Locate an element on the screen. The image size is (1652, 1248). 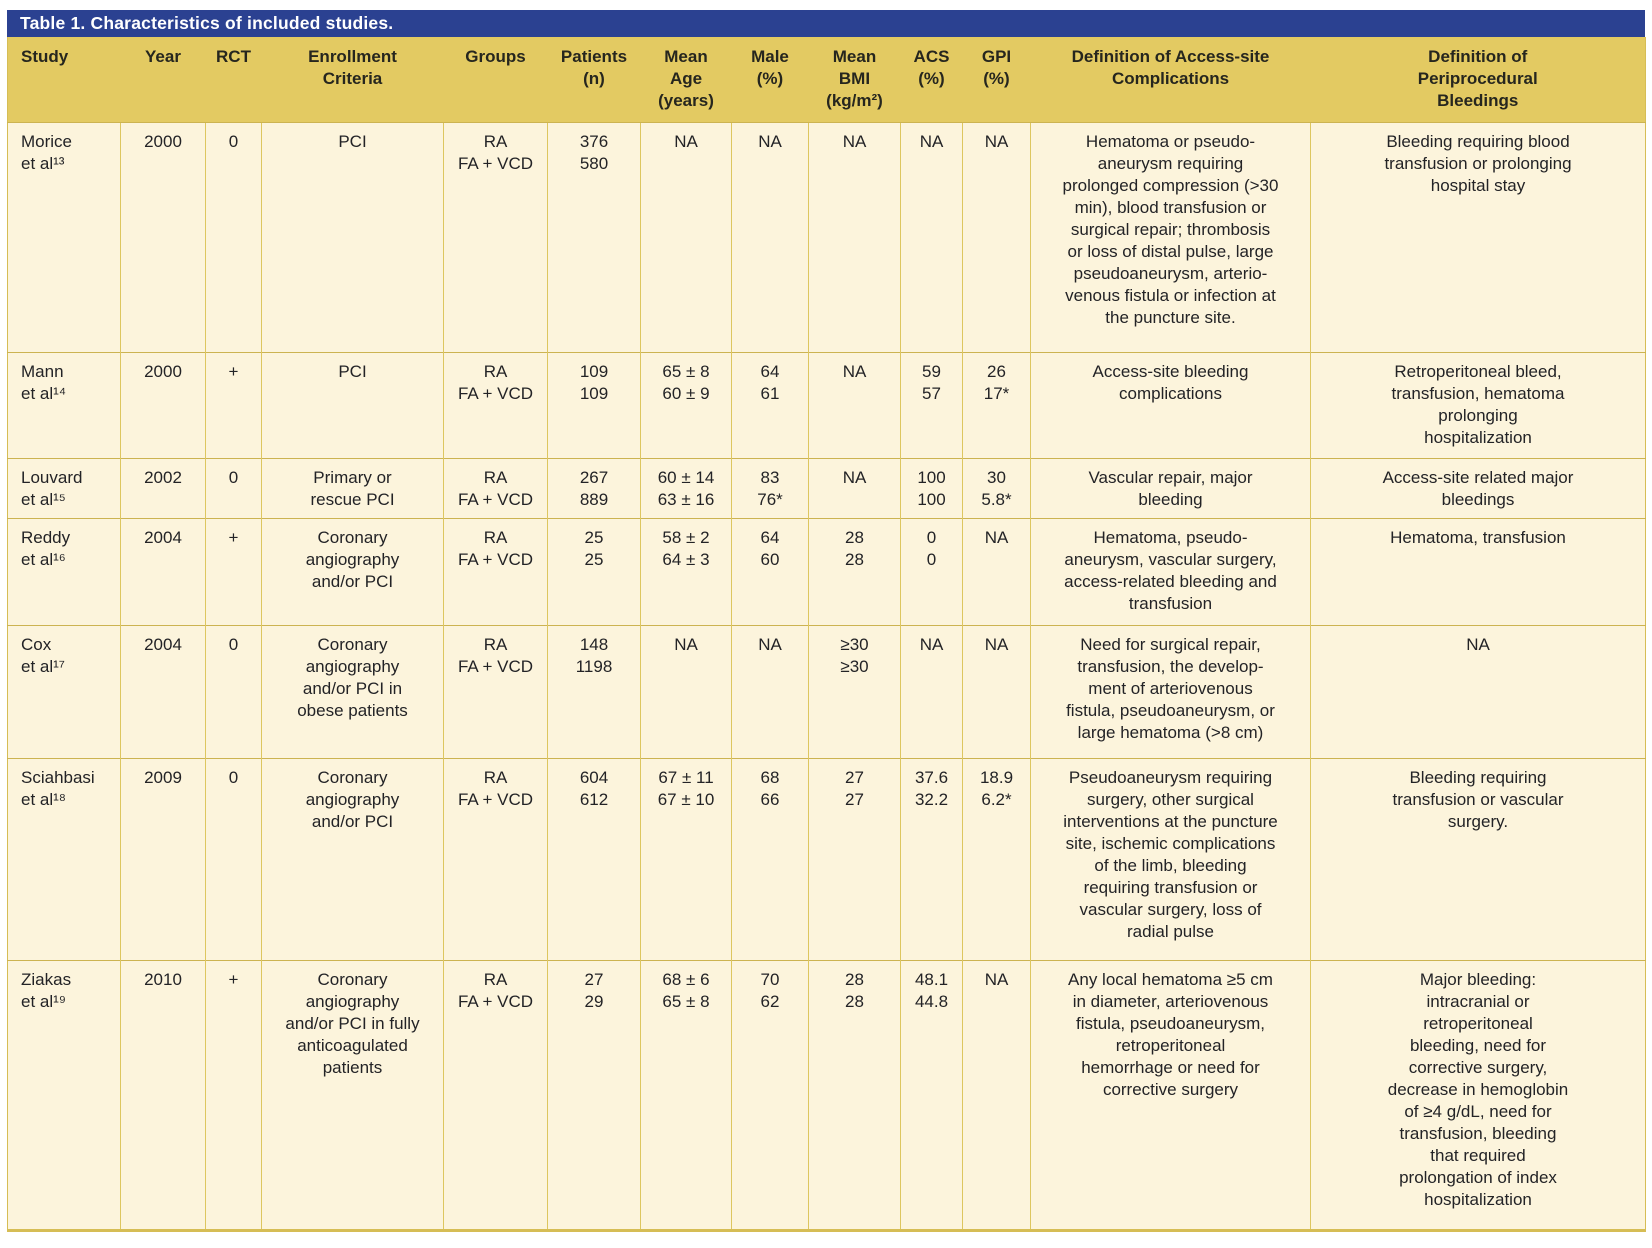
cell-male: 83 76* is located at coordinates (770, 487).